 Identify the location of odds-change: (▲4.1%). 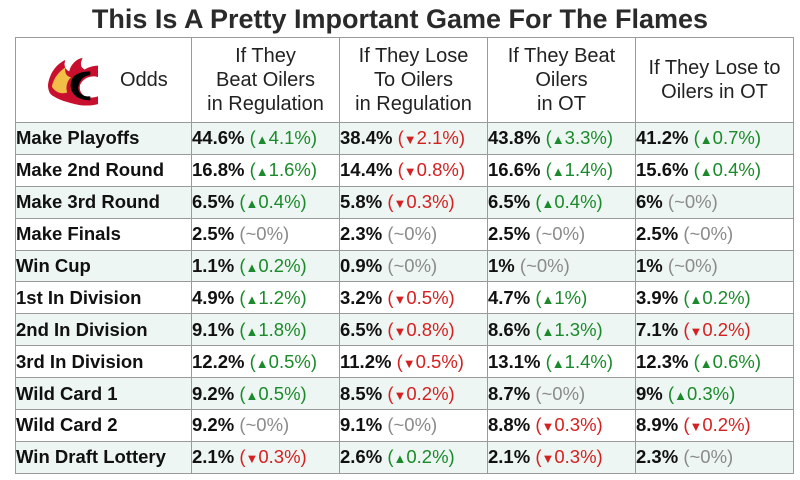
(283, 138).